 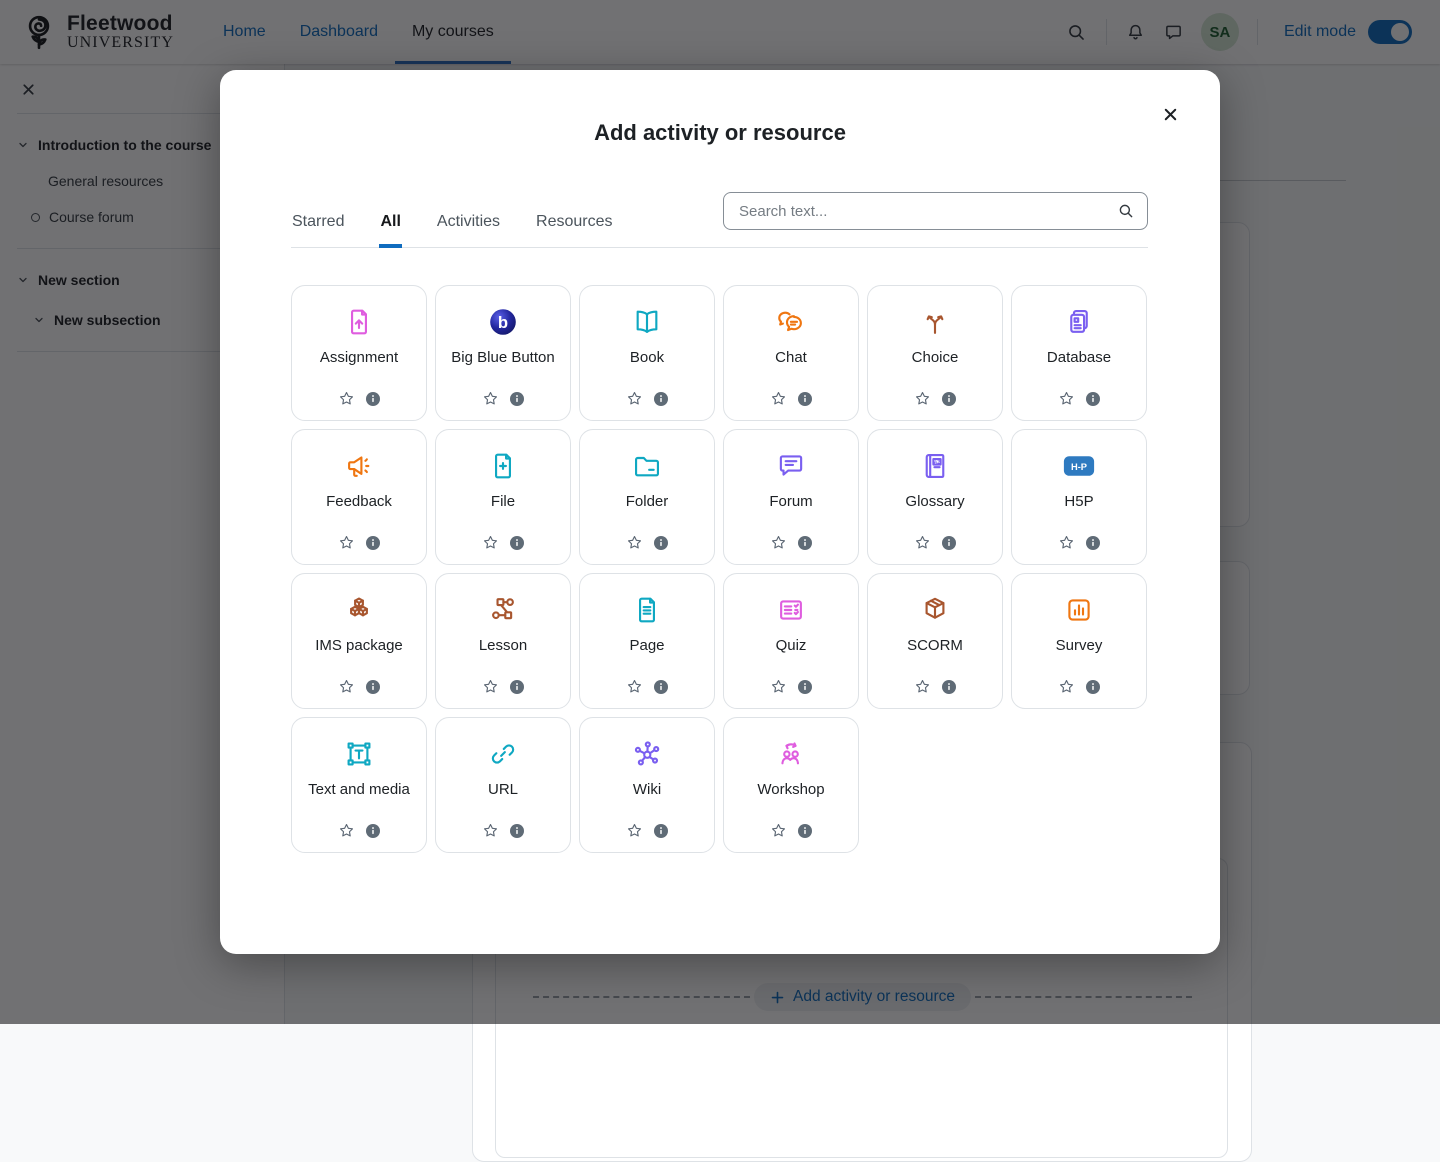 I want to click on activity-tile-file: File, so click(x=503, y=497).